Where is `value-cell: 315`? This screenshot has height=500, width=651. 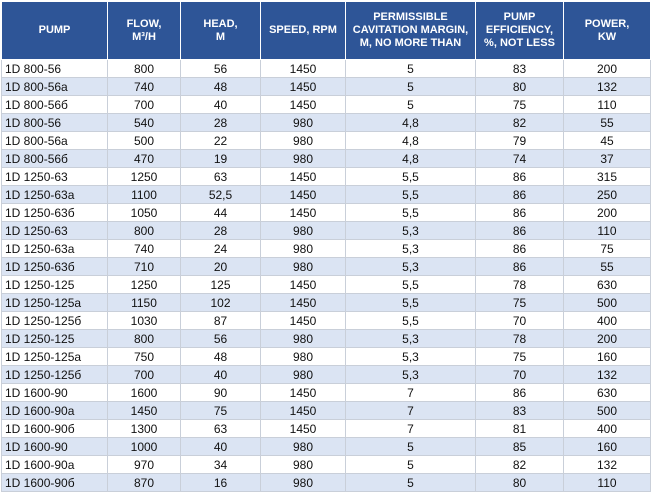
value-cell: 315 is located at coordinates (607, 176).